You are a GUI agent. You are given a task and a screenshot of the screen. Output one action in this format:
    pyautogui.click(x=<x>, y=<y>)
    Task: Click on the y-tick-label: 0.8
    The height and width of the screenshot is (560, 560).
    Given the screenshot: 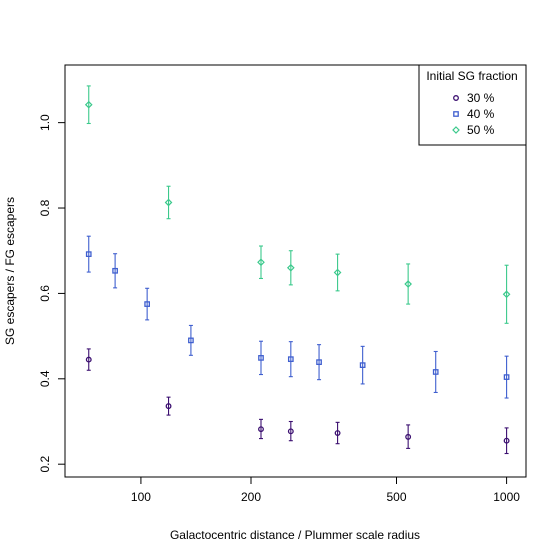 What is the action you would take?
    pyautogui.click(x=45, y=207)
    